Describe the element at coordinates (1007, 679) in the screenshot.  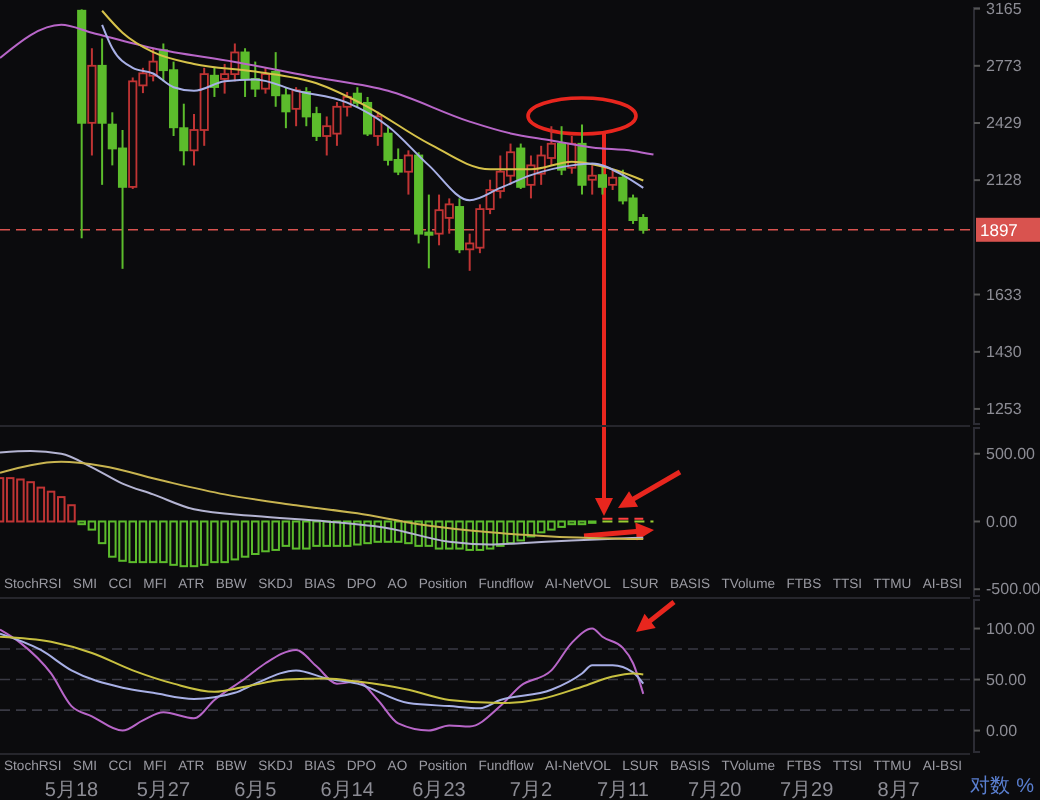
I see `y-tick-label: 50.00` at that location.